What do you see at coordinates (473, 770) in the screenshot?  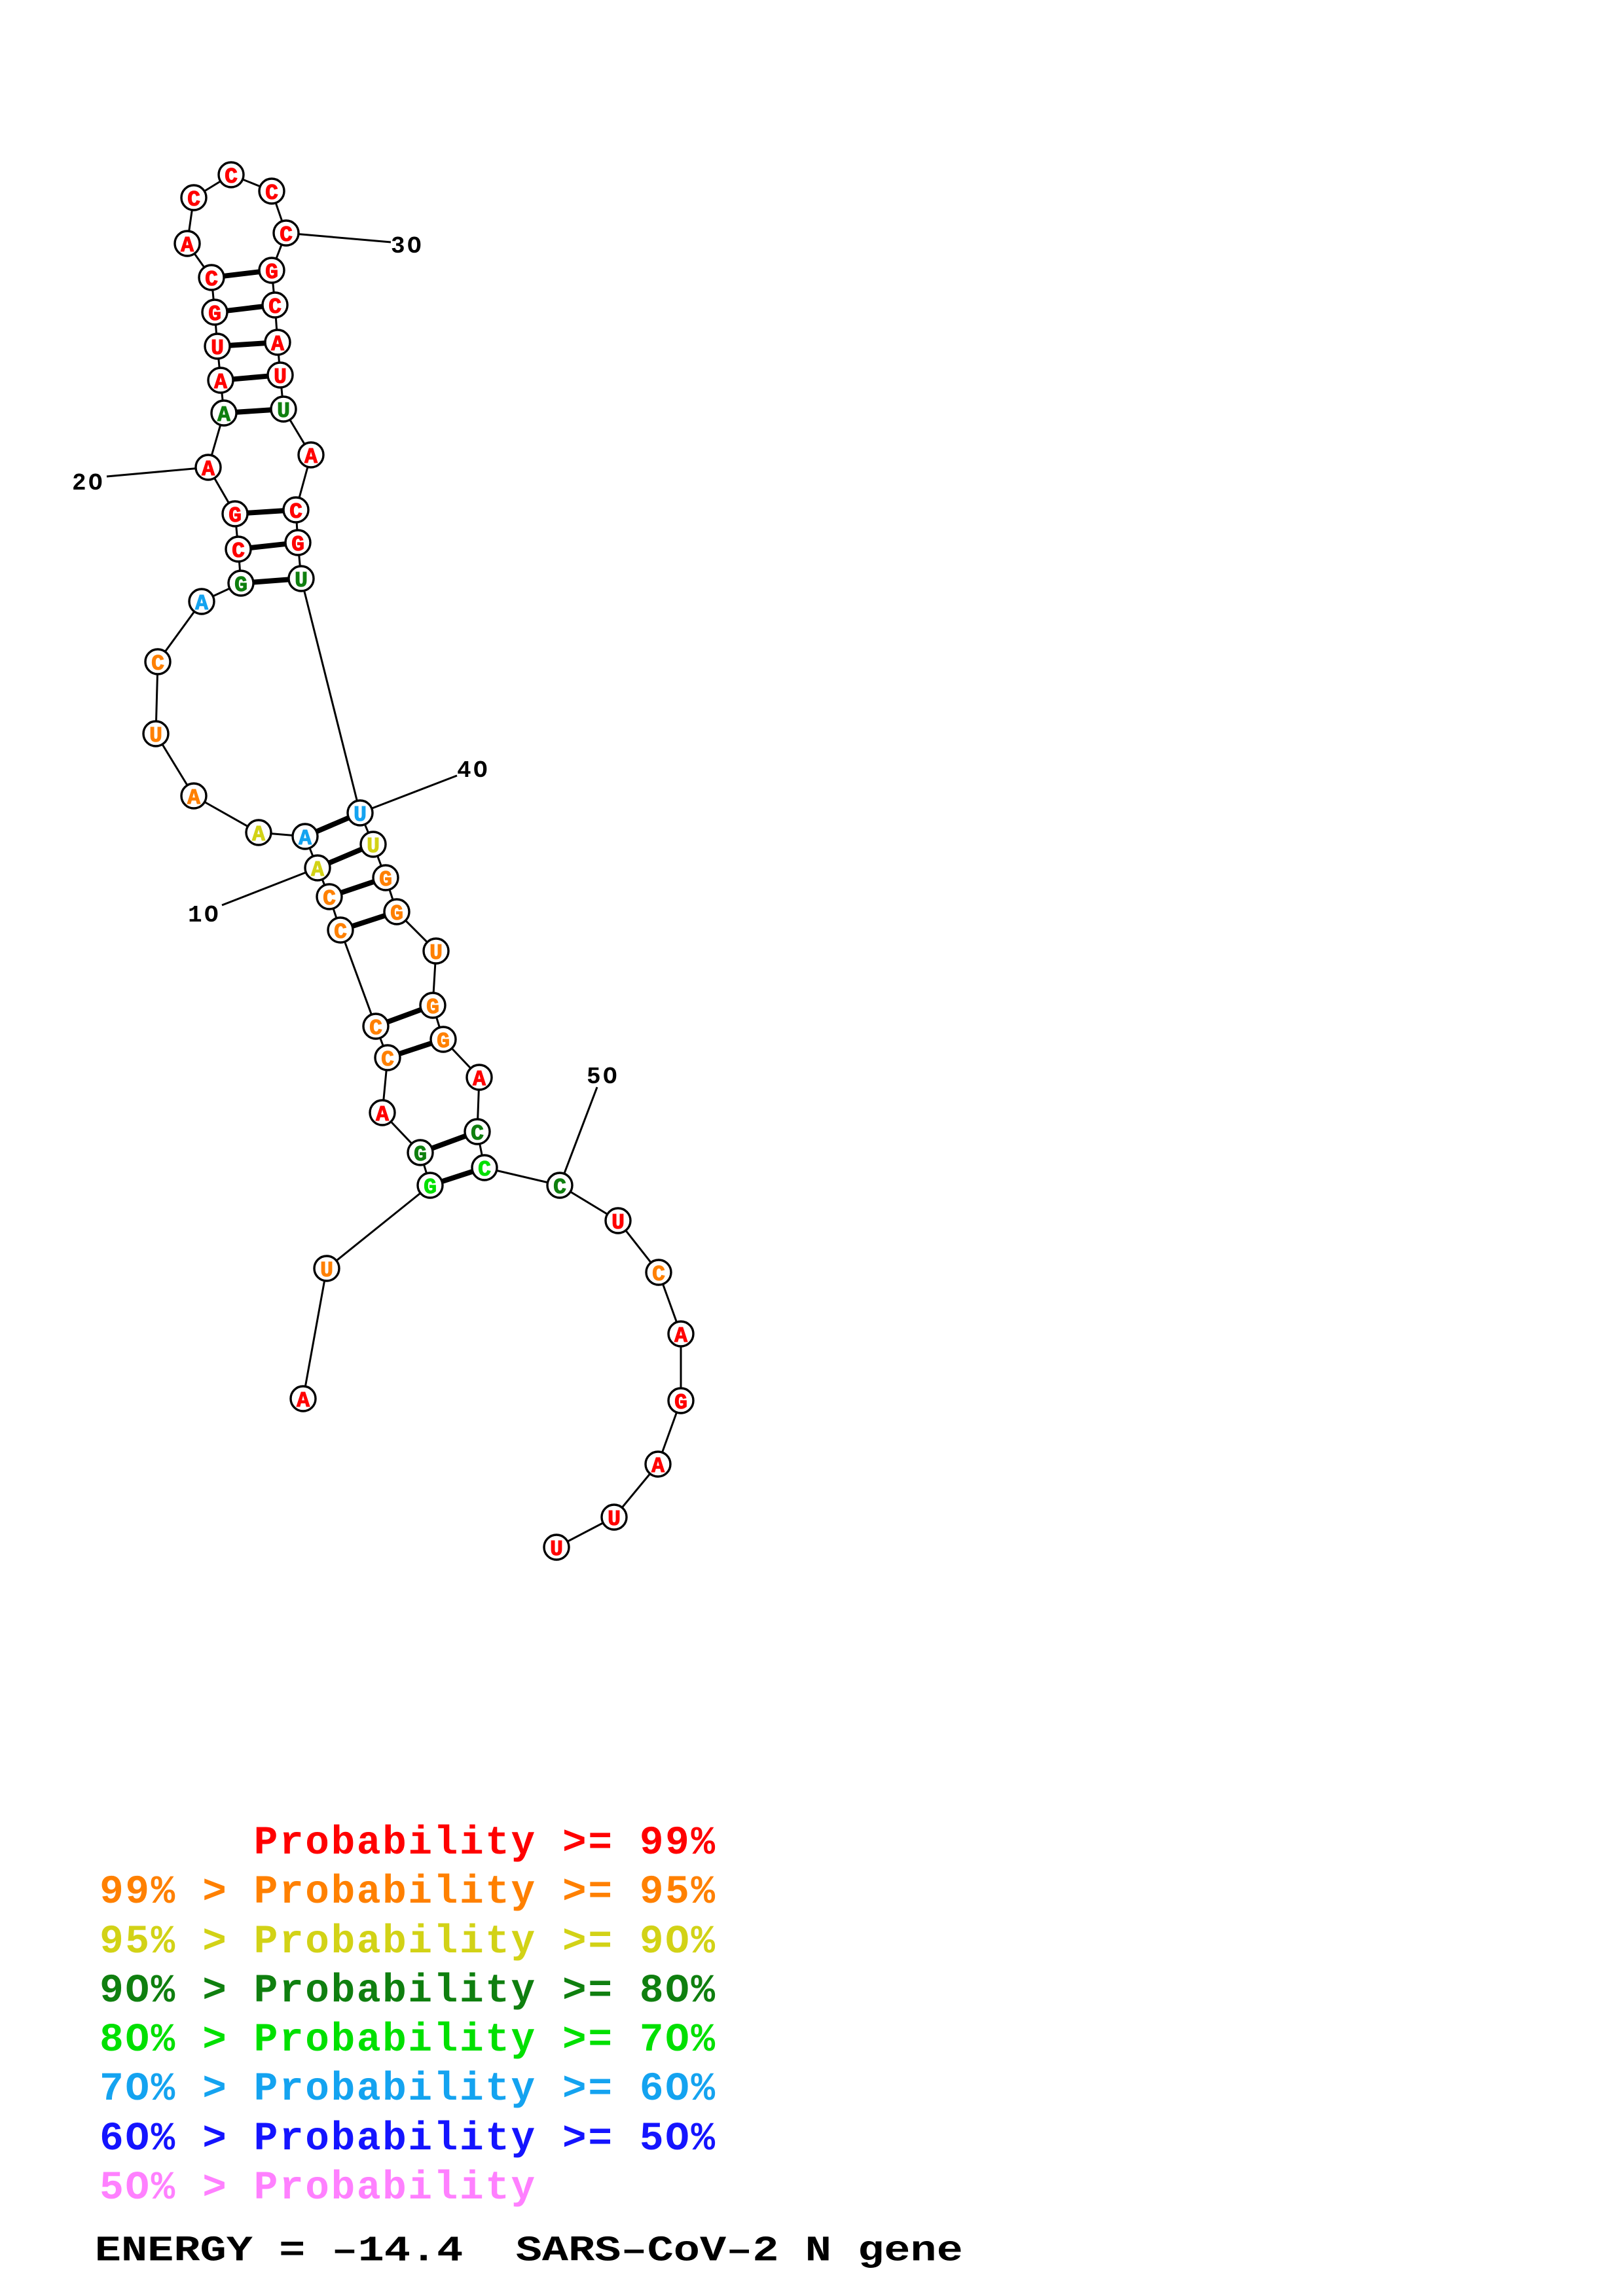 I see `svg-text: 4O` at bounding box center [473, 770].